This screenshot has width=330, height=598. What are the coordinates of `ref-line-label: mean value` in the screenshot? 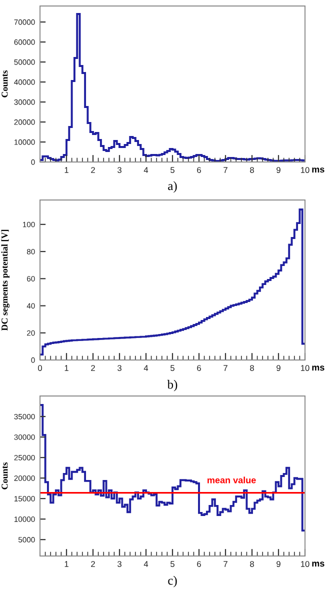 It's located at (232, 480).